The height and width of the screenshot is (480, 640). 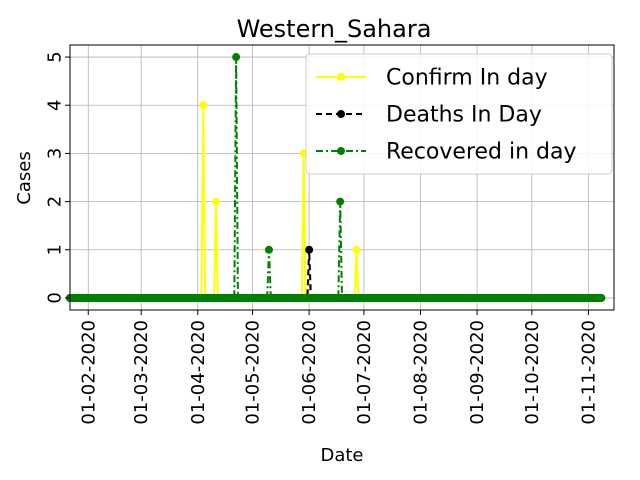 I want to click on y-tick-label: 3, so click(x=54, y=153).